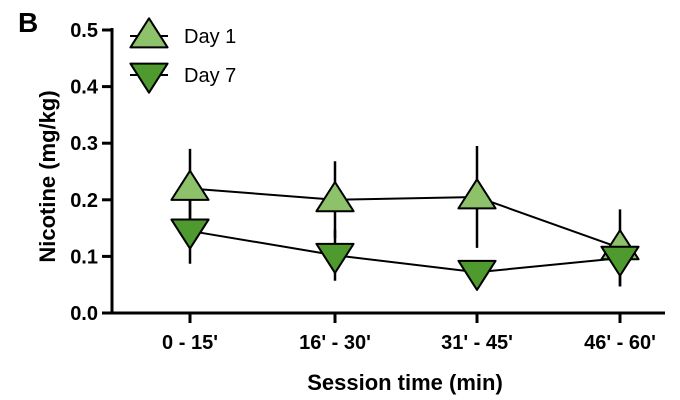 The width and height of the screenshot is (680, 400). I want to click on panel-label: B, so click(28, 22).